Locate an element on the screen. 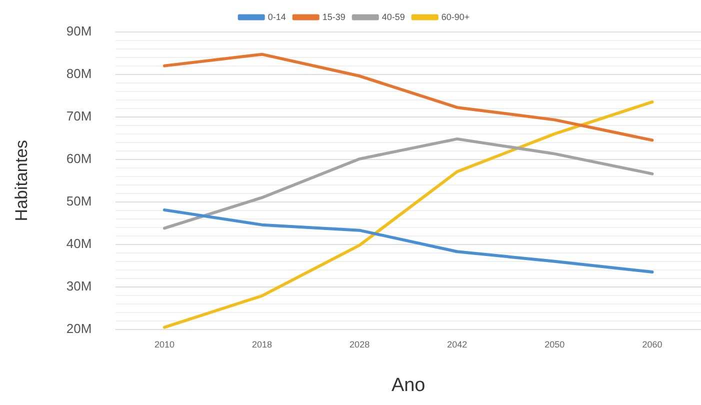 This screenshot has height=405, width=701. x-tick-label: 2010 is located at coordinates (164, 344).